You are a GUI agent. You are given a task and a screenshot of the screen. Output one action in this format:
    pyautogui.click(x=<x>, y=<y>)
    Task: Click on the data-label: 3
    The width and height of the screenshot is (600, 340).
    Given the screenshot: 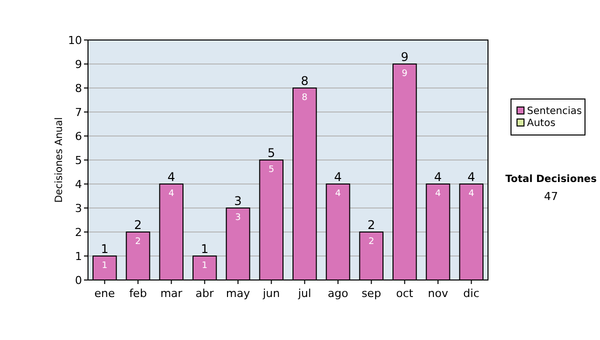 What is the action you would take?
    pyautogui.click(x=238, y=218)
    